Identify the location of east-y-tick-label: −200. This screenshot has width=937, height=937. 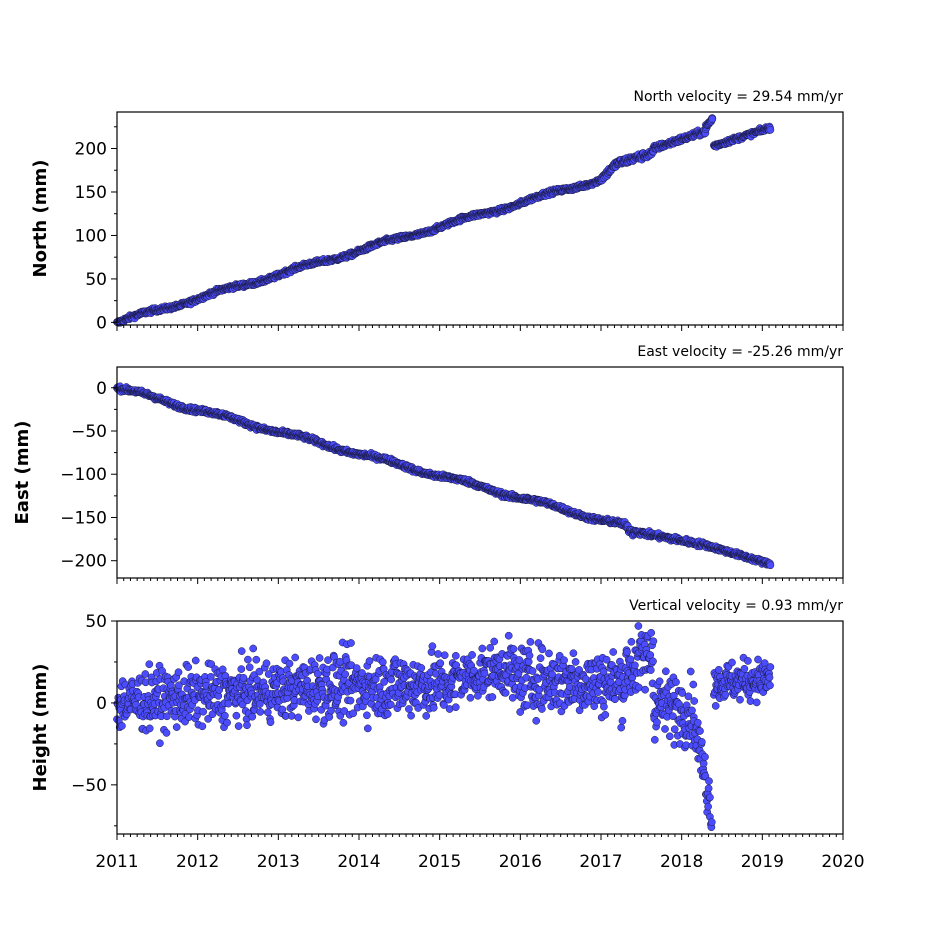
(83, 562).